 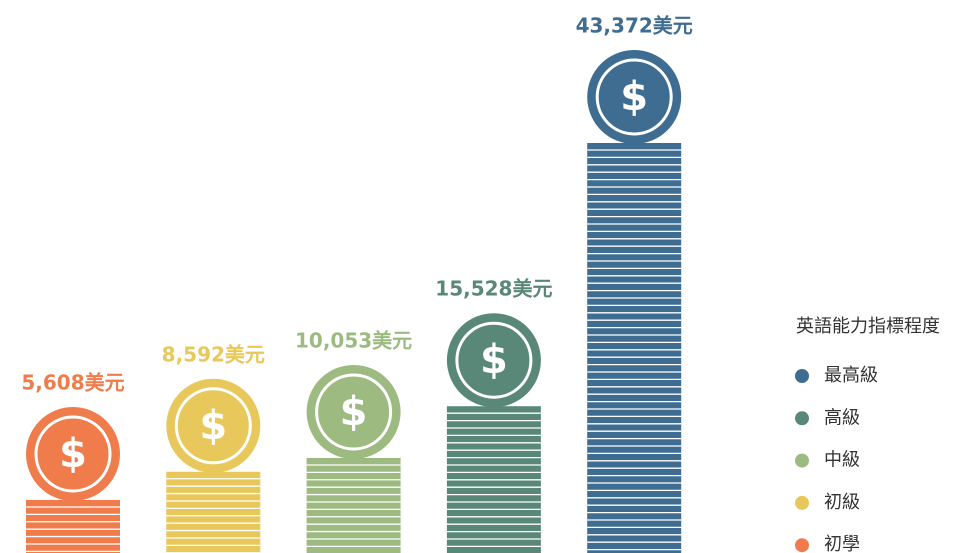 What do you see at coordinates (493, 289) in the screenshot?
I see `value-label: 15,528美元` at bounding box center [493, 289].